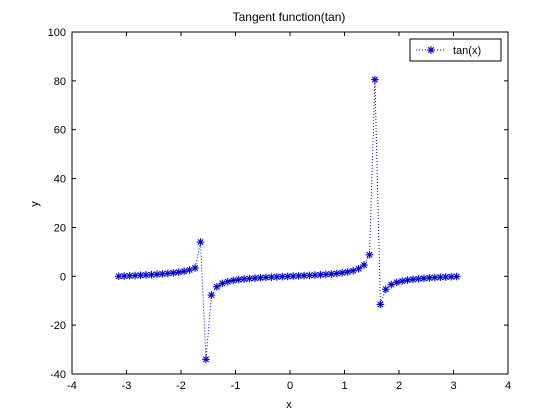 This screenshot has width=560, height=420. What do you see at coordinates (60, 228) in the screenshot?
I see `y-tick-label: 20` at bounding box center [60, 228].